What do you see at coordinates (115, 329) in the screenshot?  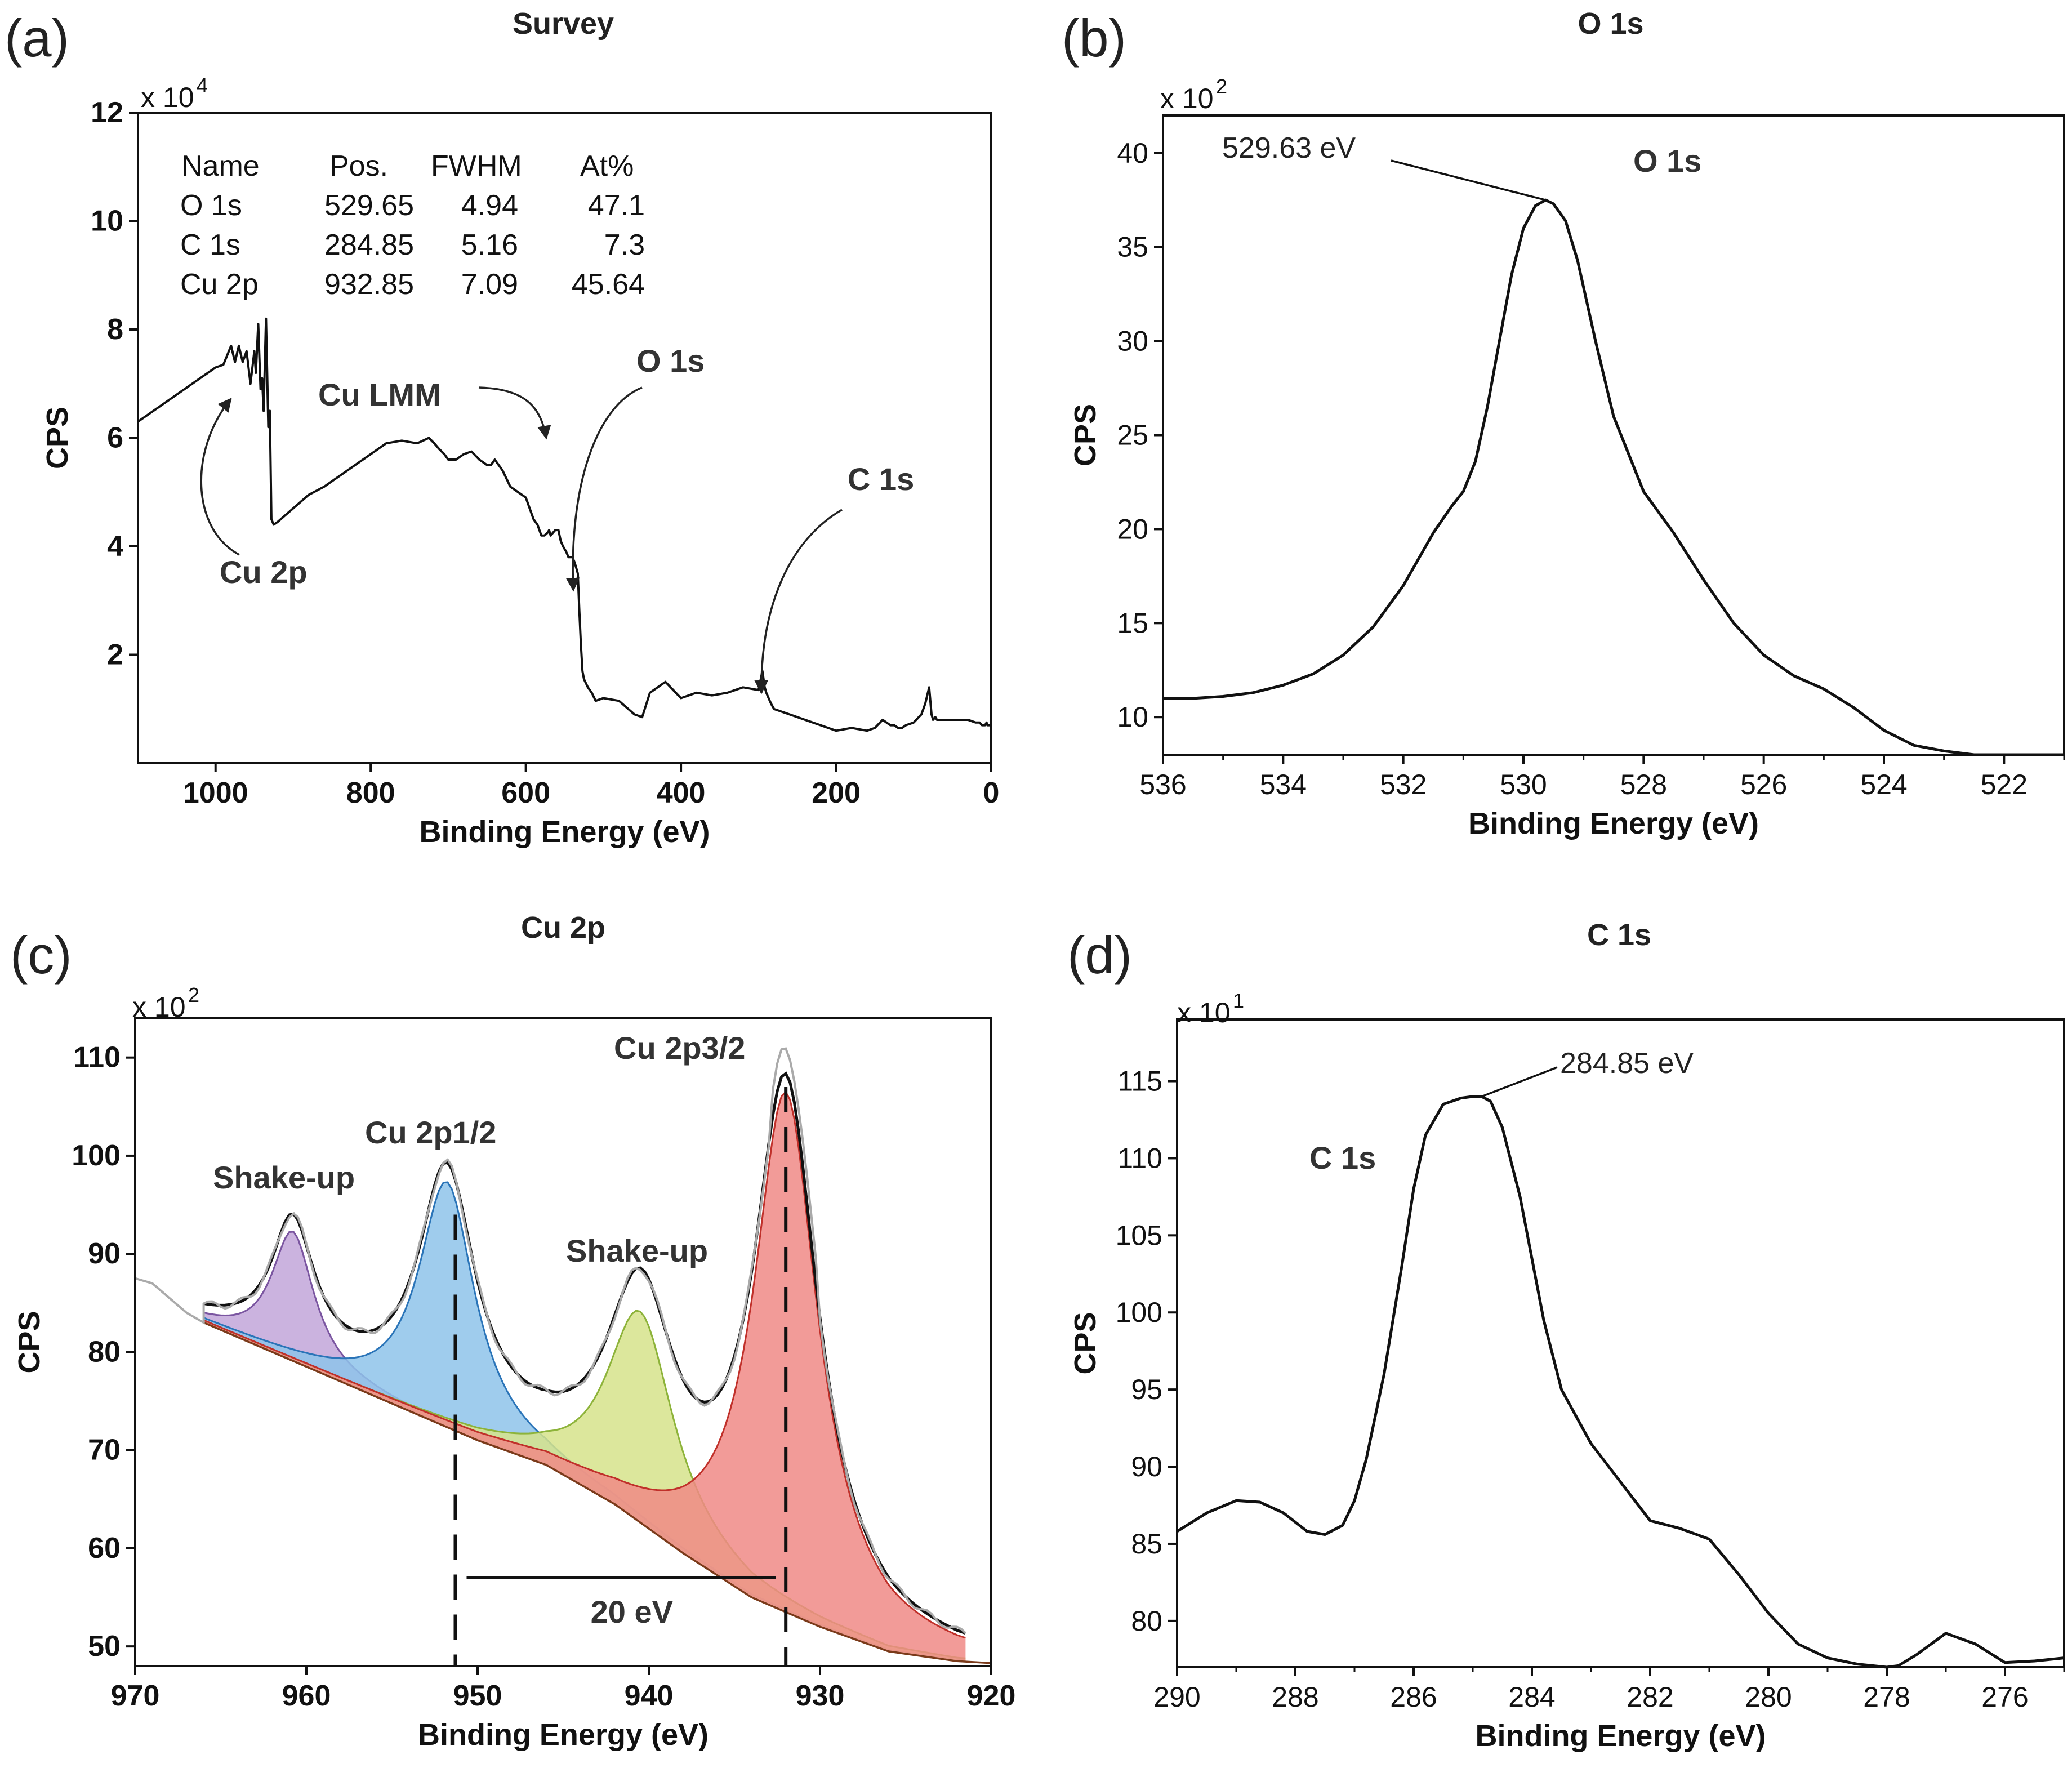 I see `y-tick-label: 8` at bounding box center [115, 329].